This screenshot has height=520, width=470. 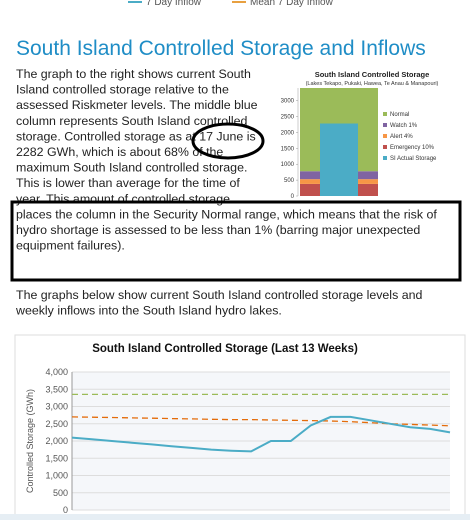 I want to click on page-footer-strip, so click(x=235, y=517).